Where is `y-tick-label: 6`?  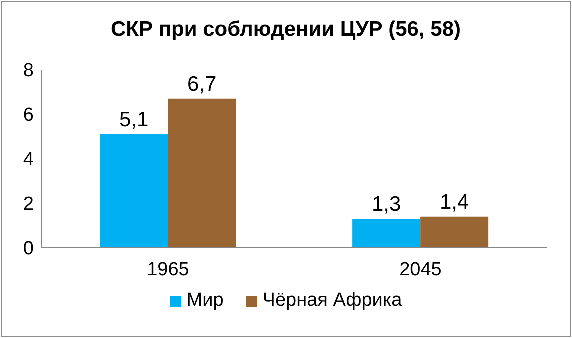
y-tick-label: 6 is located at coordinates (28, 115).